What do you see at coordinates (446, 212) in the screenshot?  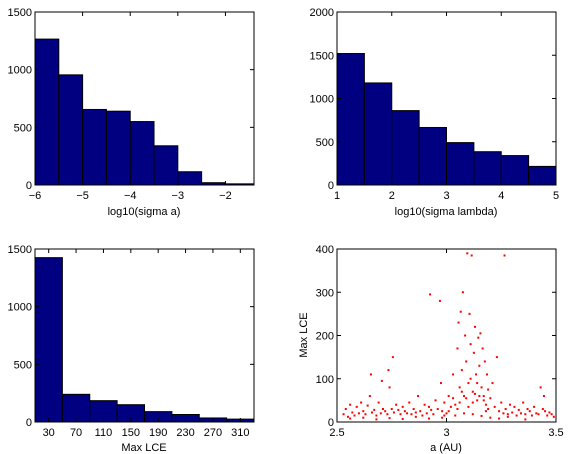 I see `x-axis-label: log10(sigma lambda)` at bounding box center [446, 212].